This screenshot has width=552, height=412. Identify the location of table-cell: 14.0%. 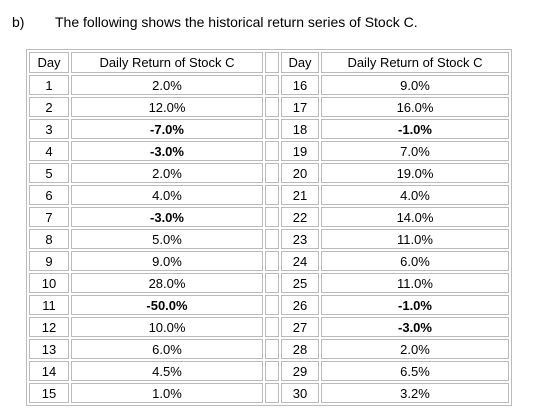
(415, 217).